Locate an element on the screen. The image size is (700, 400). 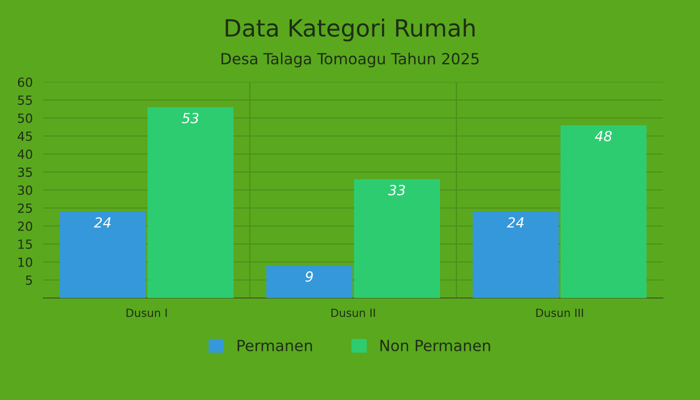
x-tick-label: Dusun II is located at coordinates (353, 313).